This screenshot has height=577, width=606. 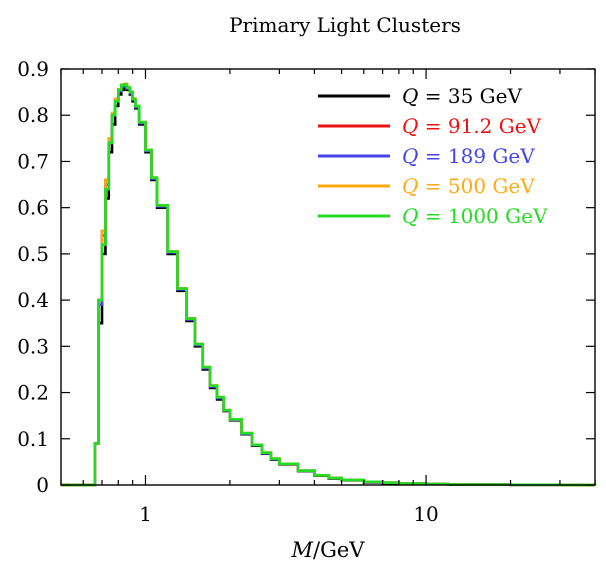 I want to click on legend-label-value: = 189 GeV, so click(x=476, y=156).